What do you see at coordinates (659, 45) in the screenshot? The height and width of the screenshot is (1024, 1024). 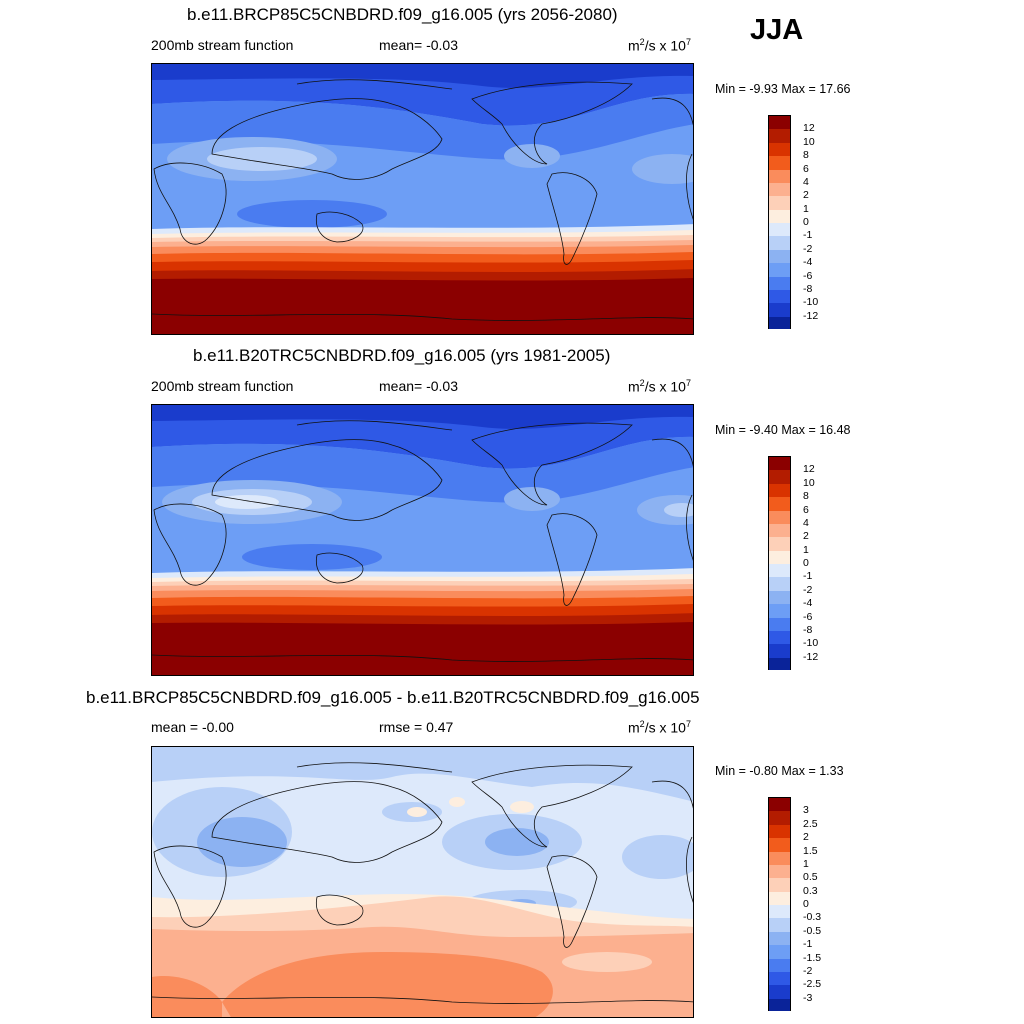 I see `panel-1-units: m2/s x 107` at bounding box center [659, 45].